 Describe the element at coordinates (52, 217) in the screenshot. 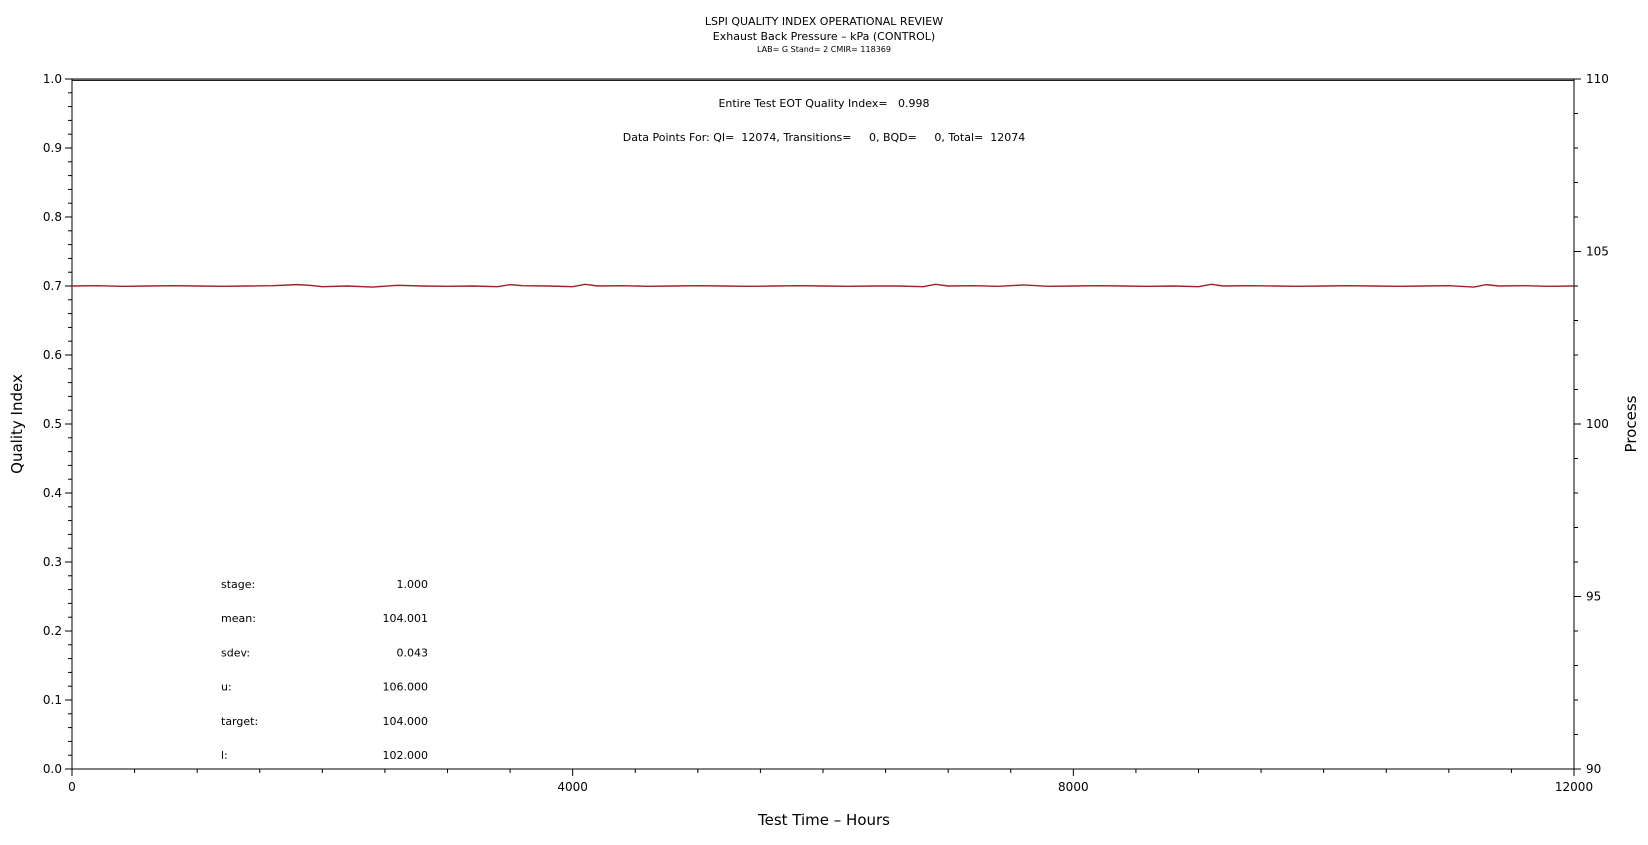

I see `y-left-tick-label: 0.8` at that location.